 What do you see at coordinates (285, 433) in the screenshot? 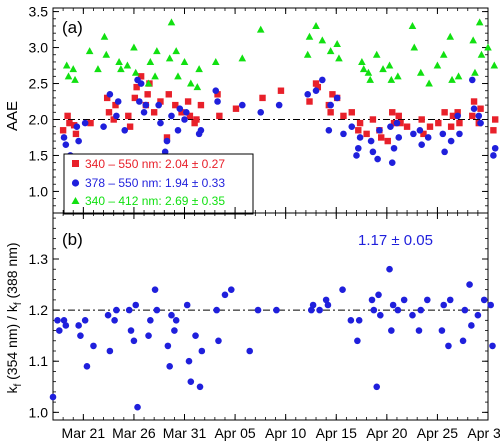
I see `x-tick-label: Apr 10` at bounding box center [285, 433].